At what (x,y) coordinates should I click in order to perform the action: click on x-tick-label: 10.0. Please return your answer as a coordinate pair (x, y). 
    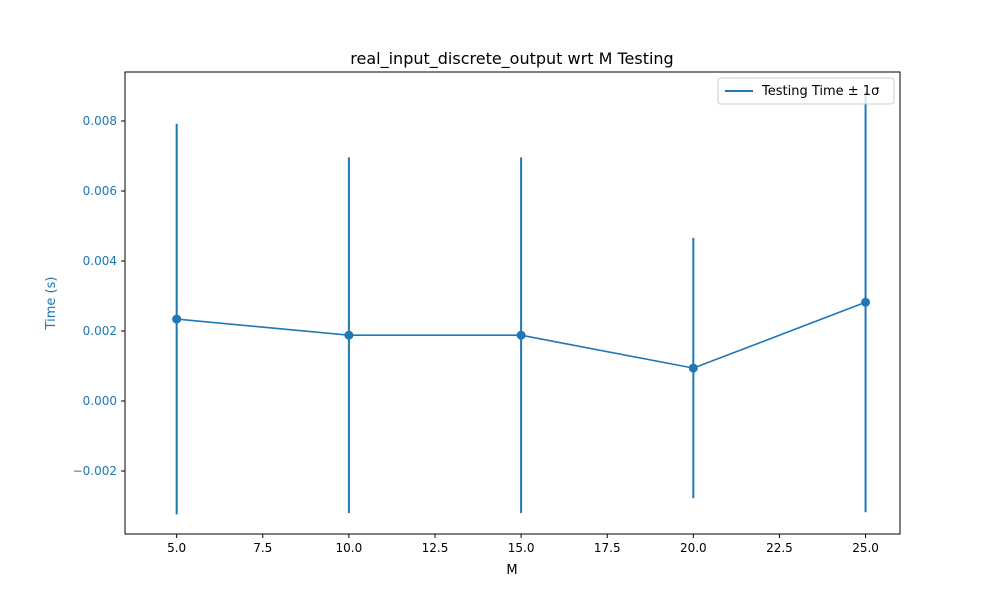
    Looking at the image, I should click on (349, 548).